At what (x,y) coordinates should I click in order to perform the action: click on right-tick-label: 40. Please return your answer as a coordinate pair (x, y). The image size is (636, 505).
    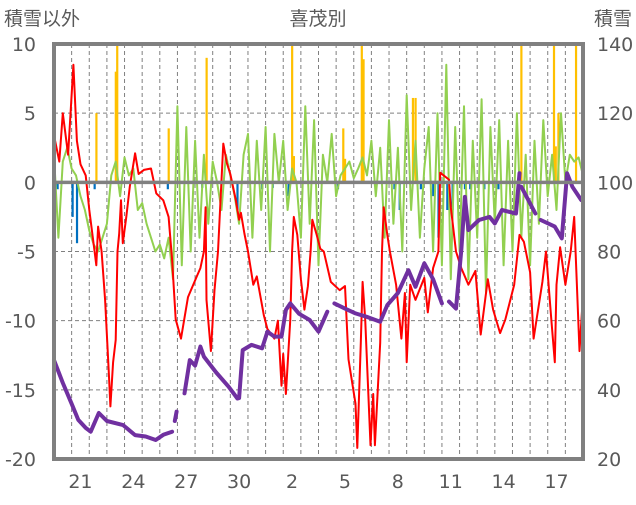
    Looking at the image, I should click on (609, 391).